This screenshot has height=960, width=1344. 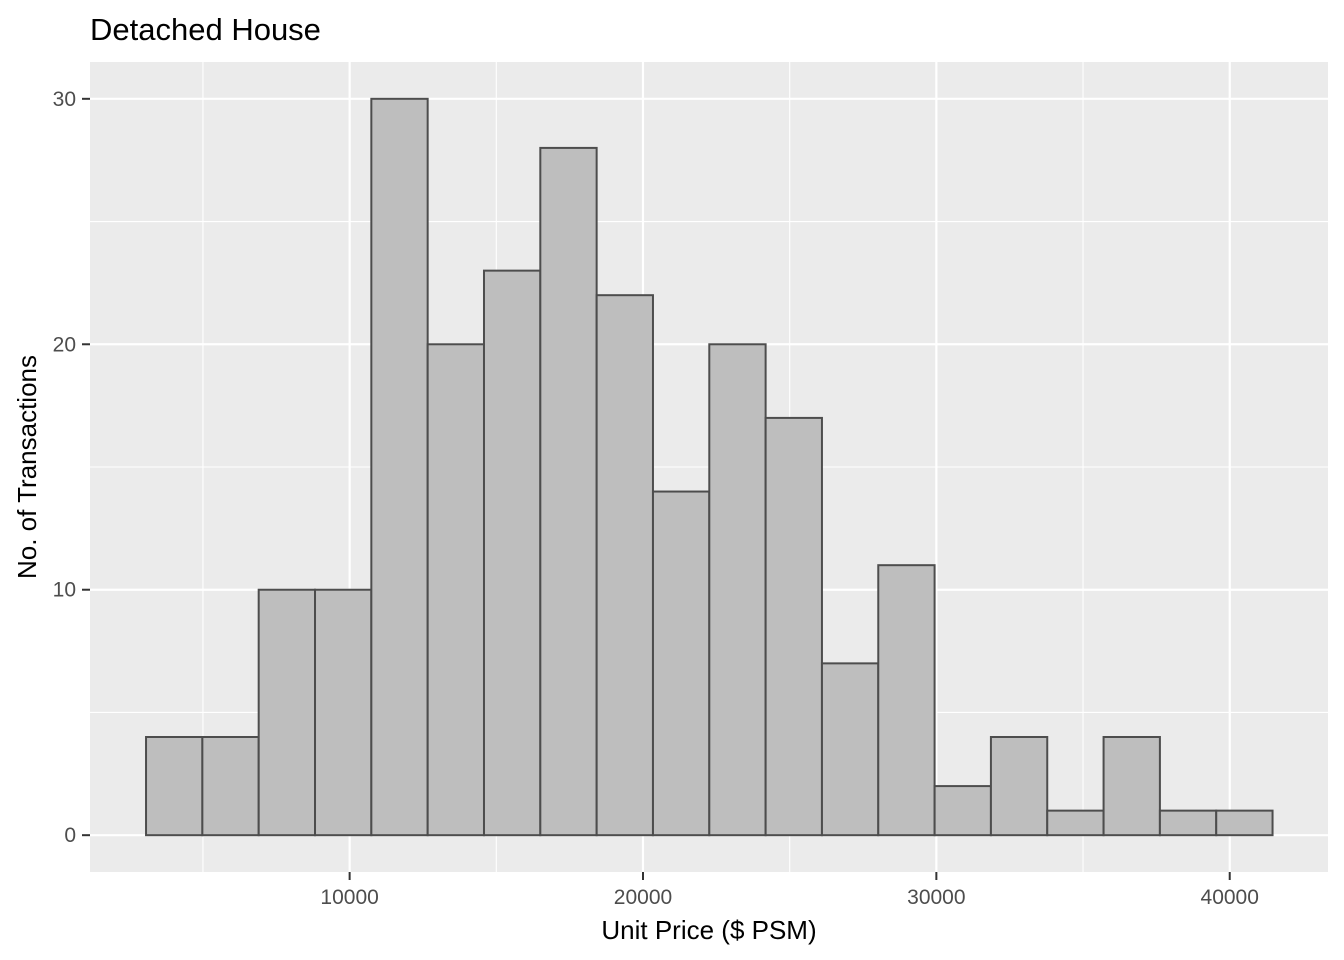 What do you see at coordinates (708, 930) in the screenshot?
I see `x-axis-title: Unit Price ($ PSM)` at bounding box center [708, 930].